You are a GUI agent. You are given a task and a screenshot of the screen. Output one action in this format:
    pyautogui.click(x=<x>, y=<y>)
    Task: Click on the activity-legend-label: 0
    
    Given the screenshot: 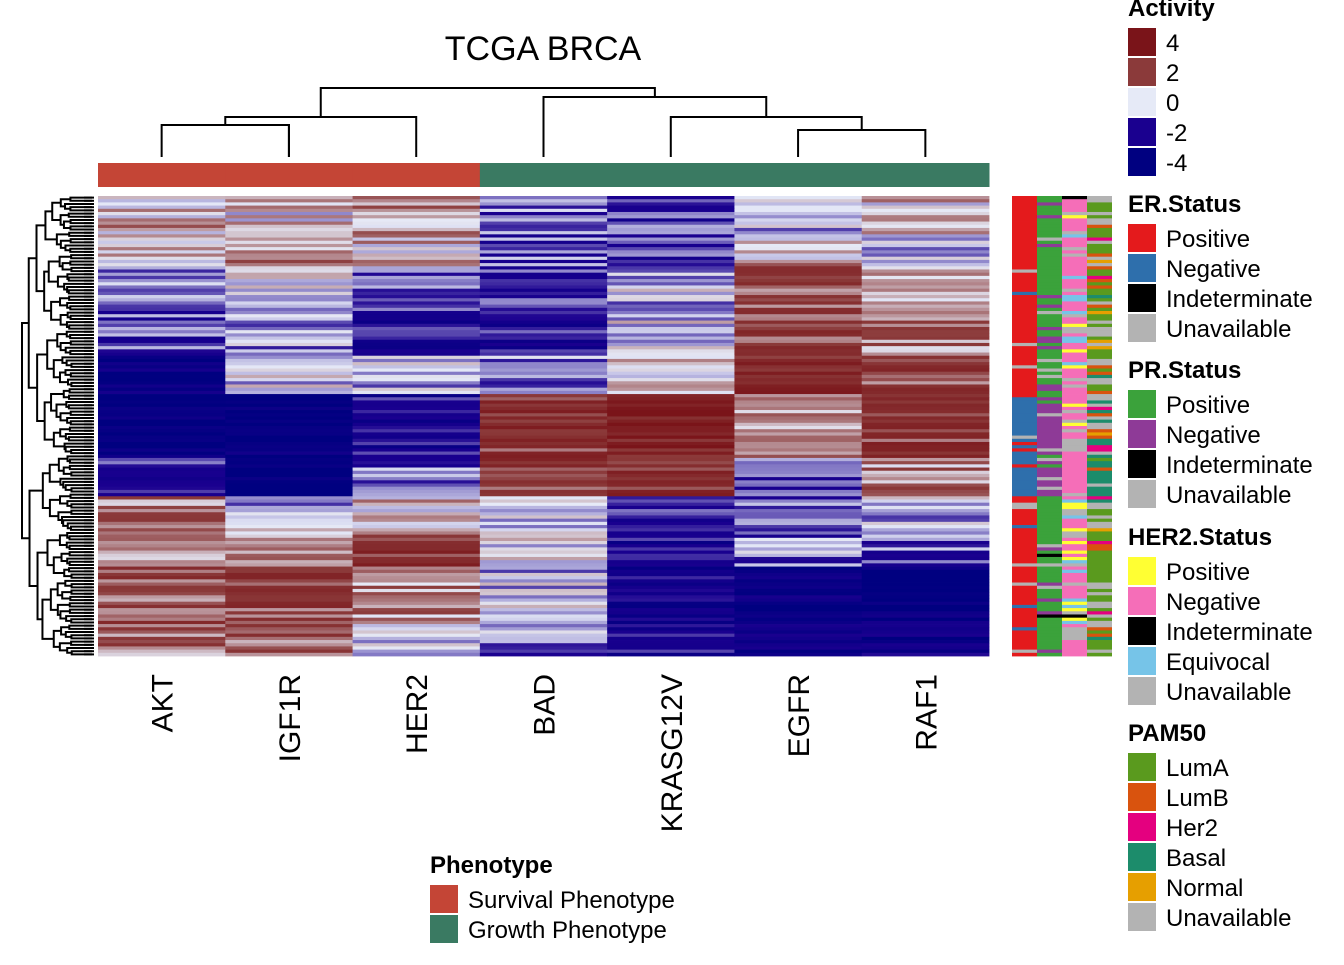 What is the action you would take?
    pyautogui.click(x=1172, y=103)
    